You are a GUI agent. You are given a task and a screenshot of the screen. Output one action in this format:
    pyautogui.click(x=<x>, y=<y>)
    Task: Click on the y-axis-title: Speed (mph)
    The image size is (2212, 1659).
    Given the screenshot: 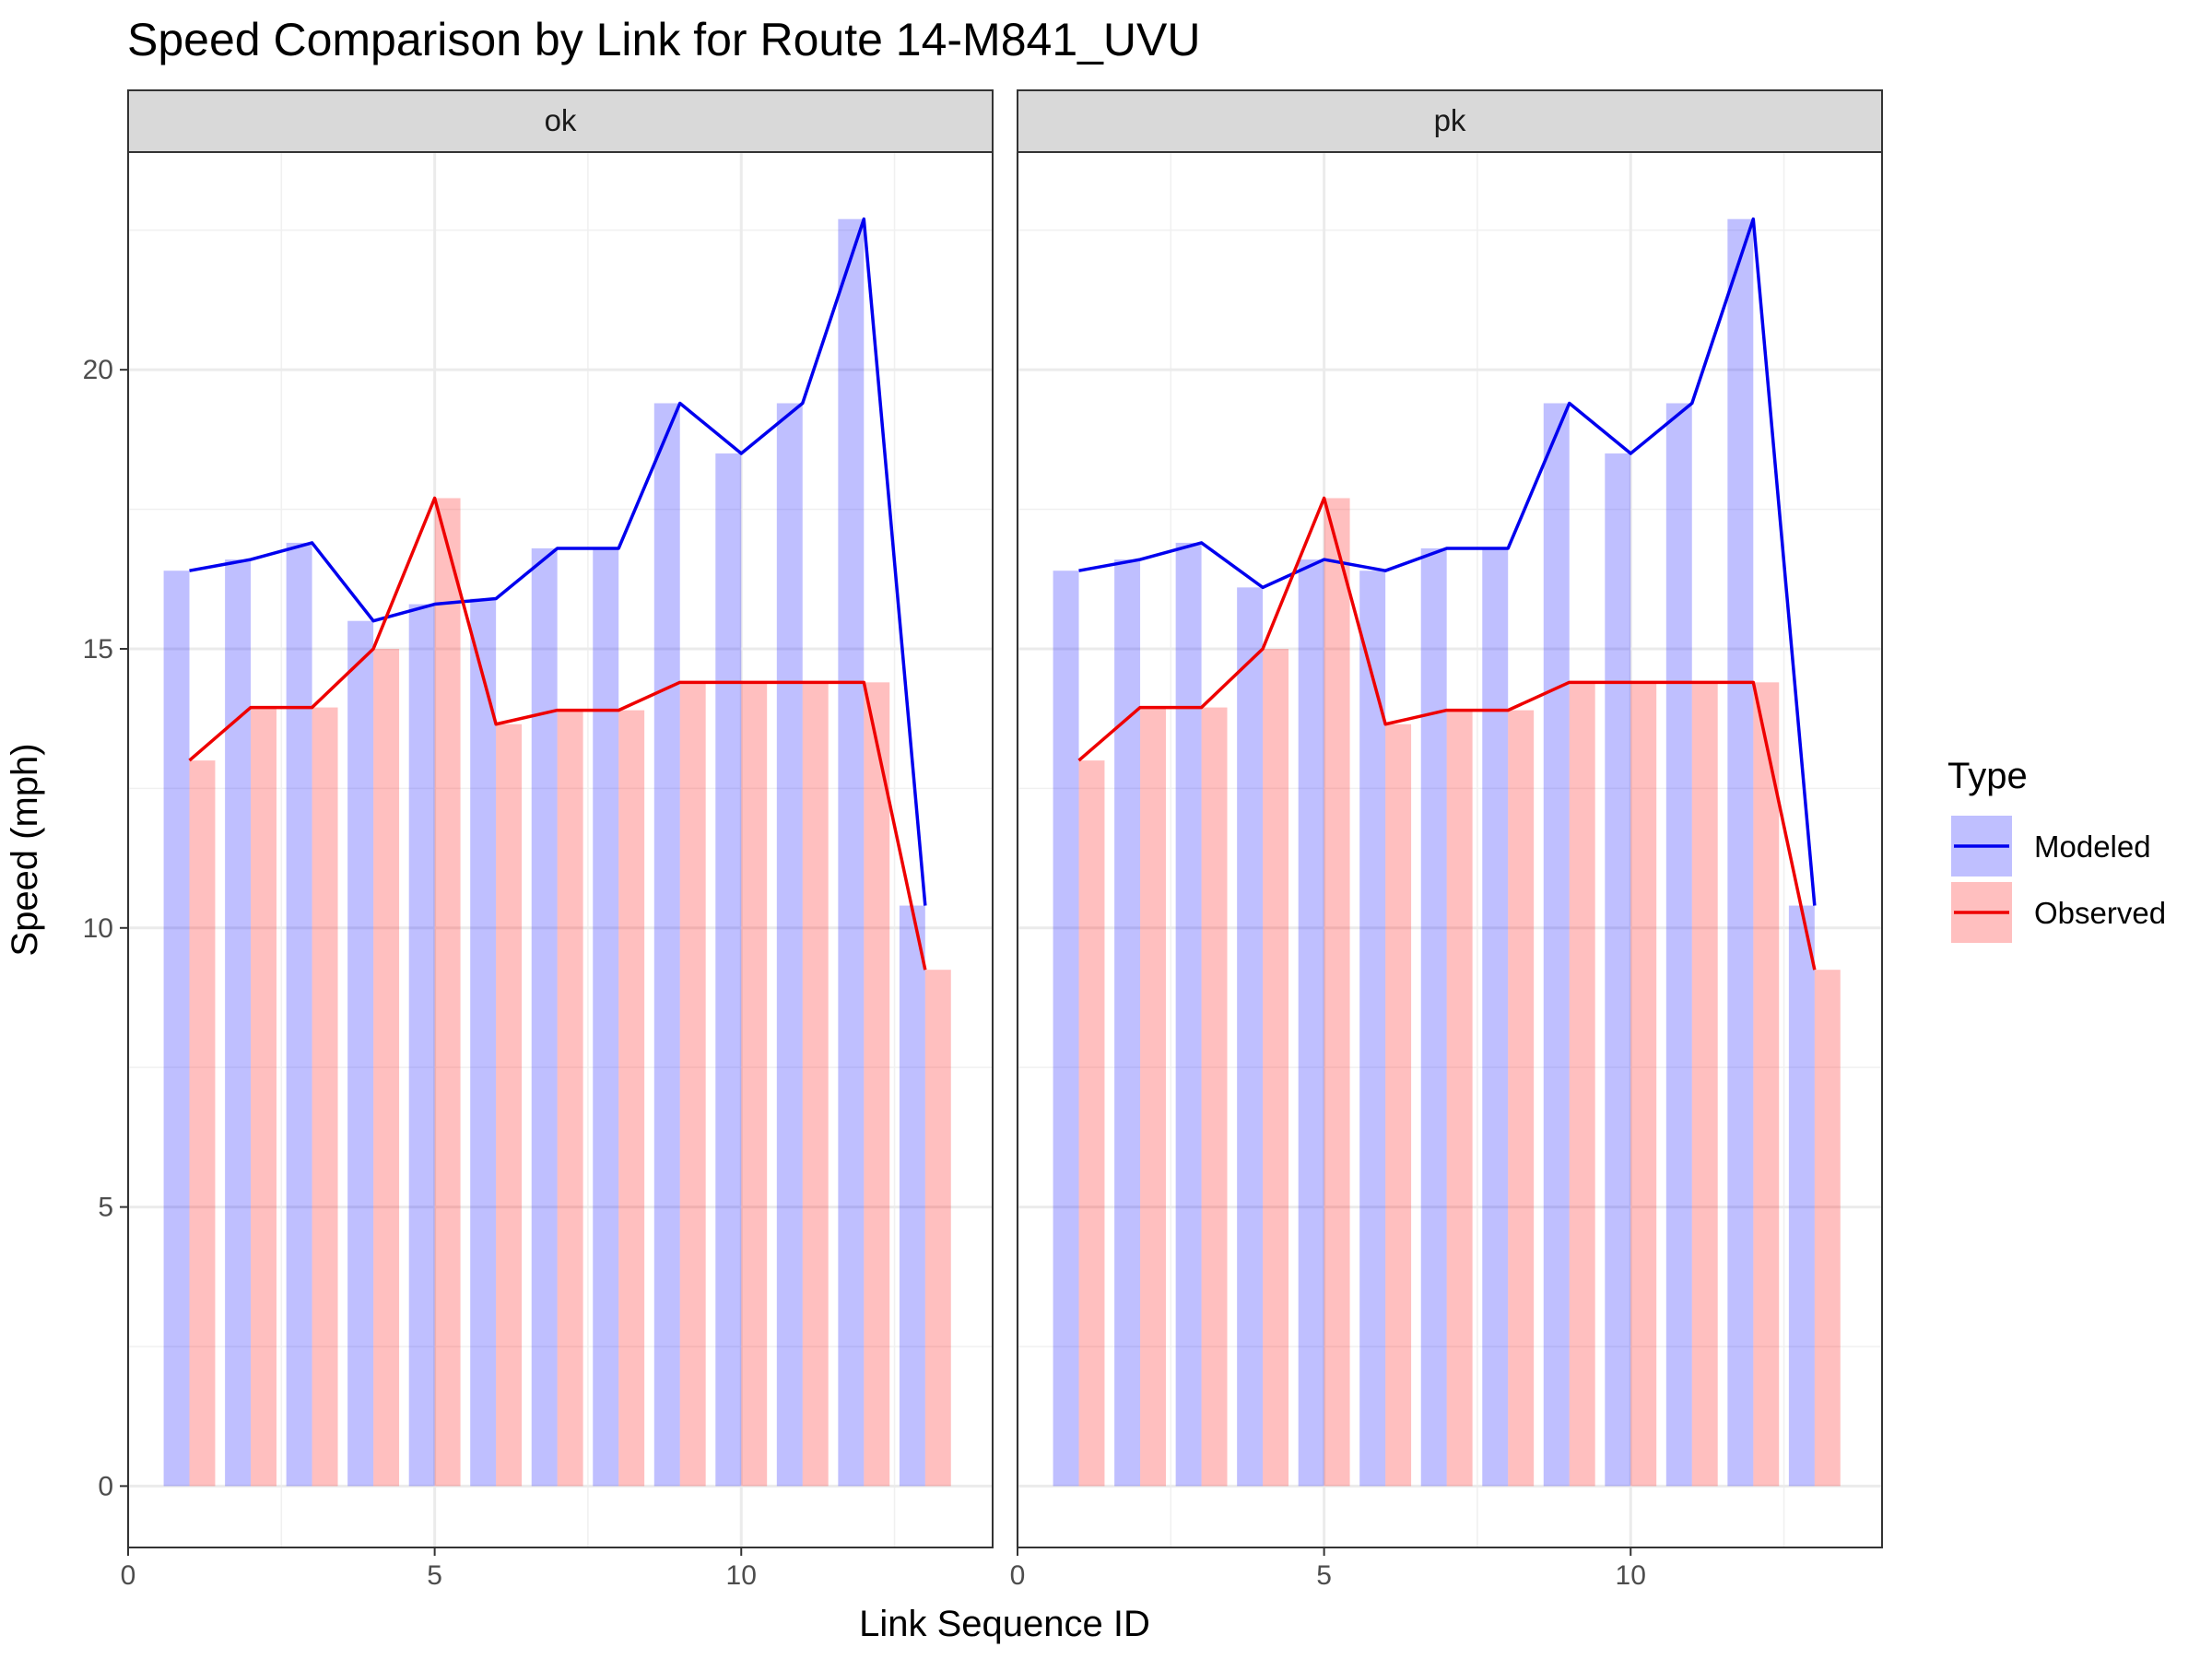 What is the action you would take?
    pyautogui.click(x=25, y=849)
    